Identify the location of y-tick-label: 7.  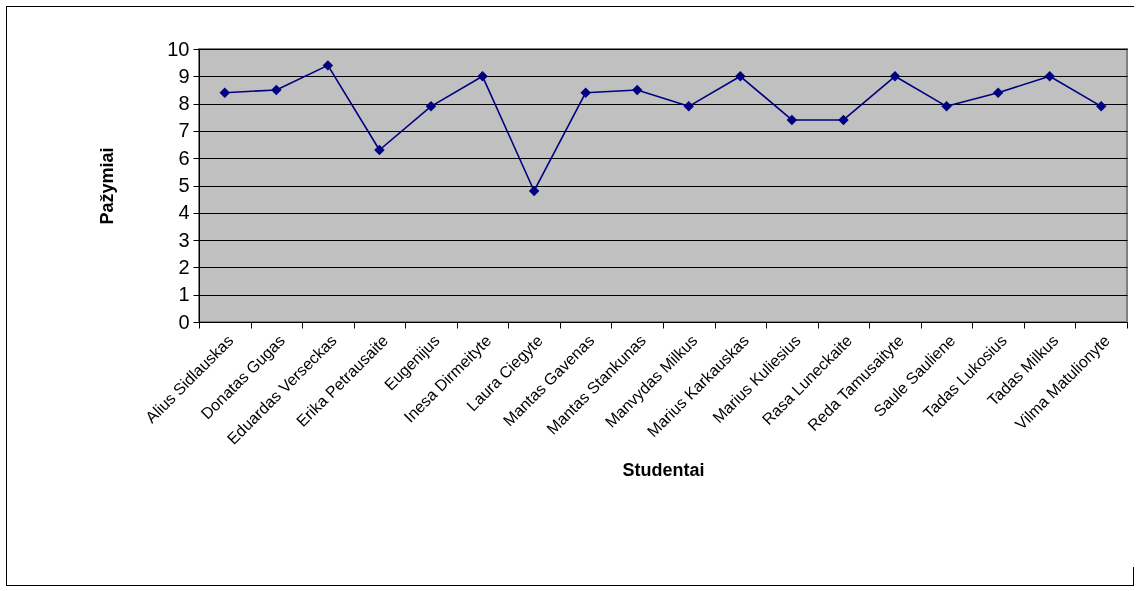
(184, 130).